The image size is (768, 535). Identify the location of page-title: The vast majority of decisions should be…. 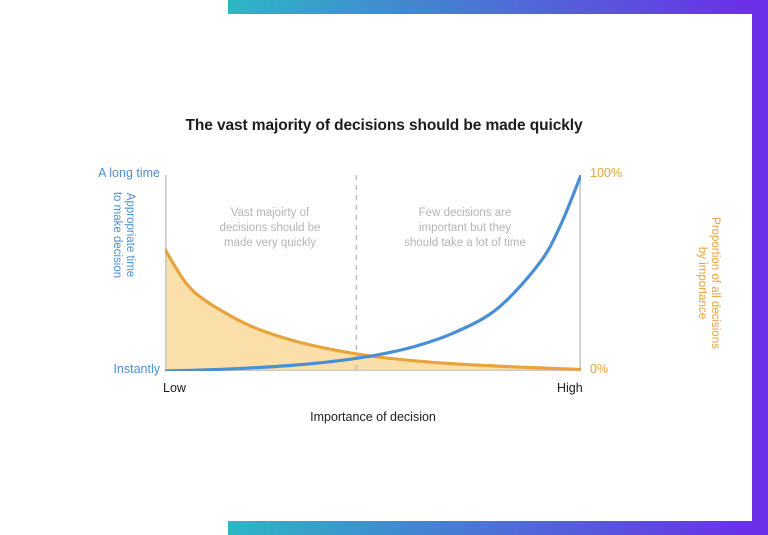
(384, 125).